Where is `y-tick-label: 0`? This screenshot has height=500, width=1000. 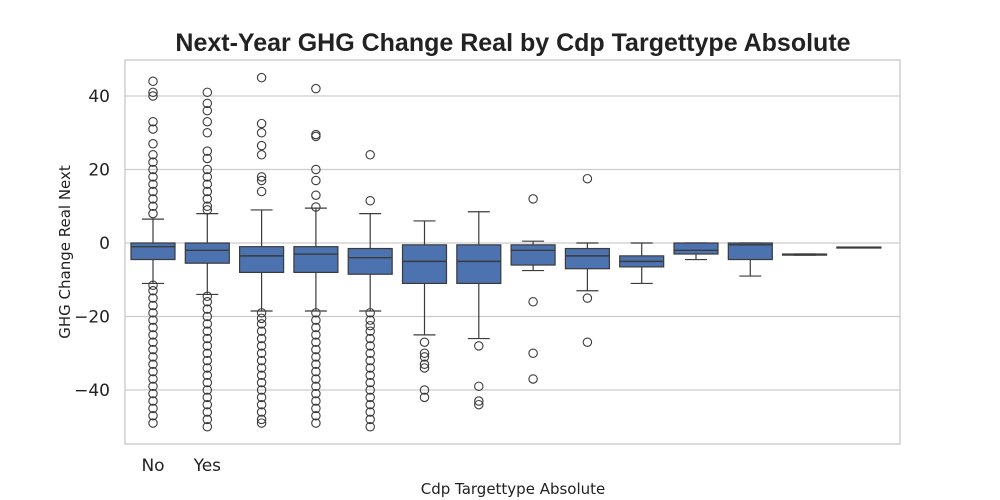 y-tick-label: 0 is located at coordinates (104, 244).